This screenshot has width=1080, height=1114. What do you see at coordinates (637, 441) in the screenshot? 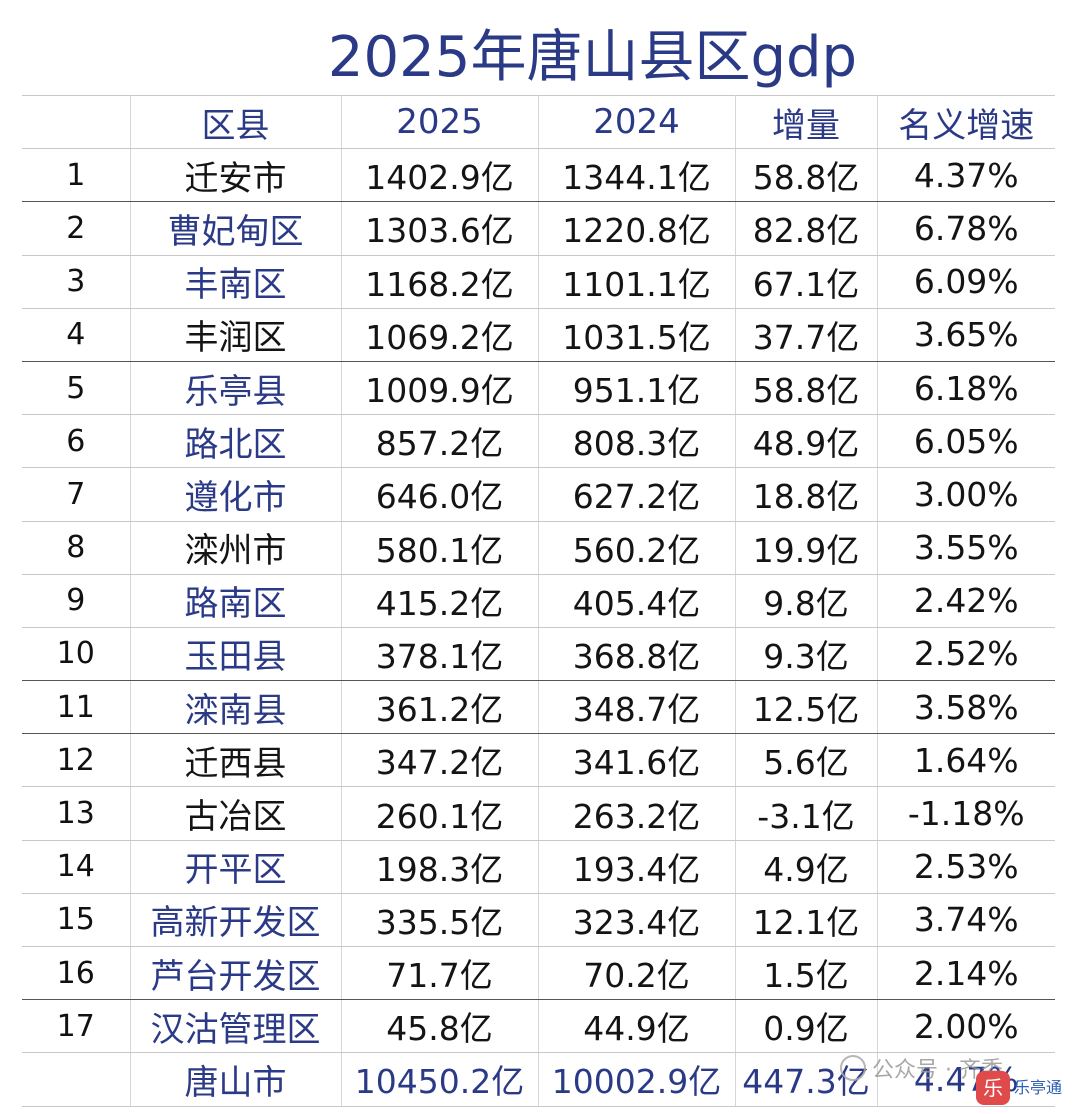
I see `row-gdp-2024: 808.3亿` at bounding box center [637, 441].